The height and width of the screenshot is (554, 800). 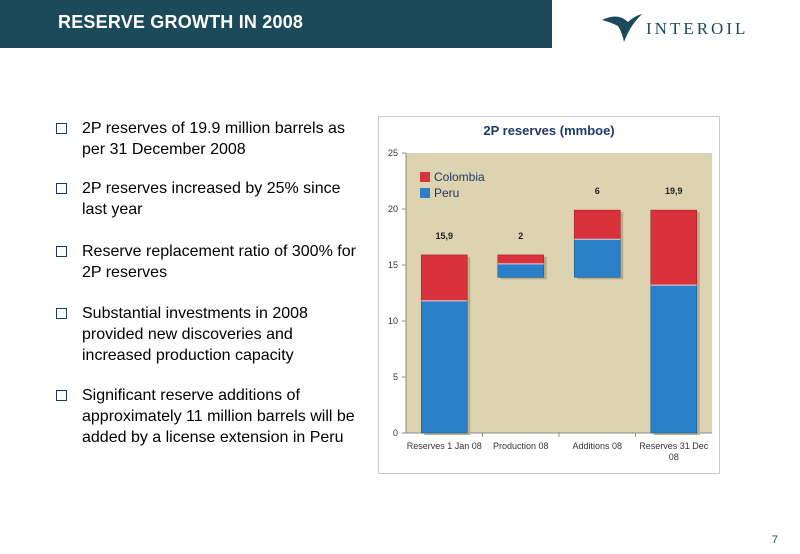 I want to click on bar-data-label: 6, so click(x=597, y=191).